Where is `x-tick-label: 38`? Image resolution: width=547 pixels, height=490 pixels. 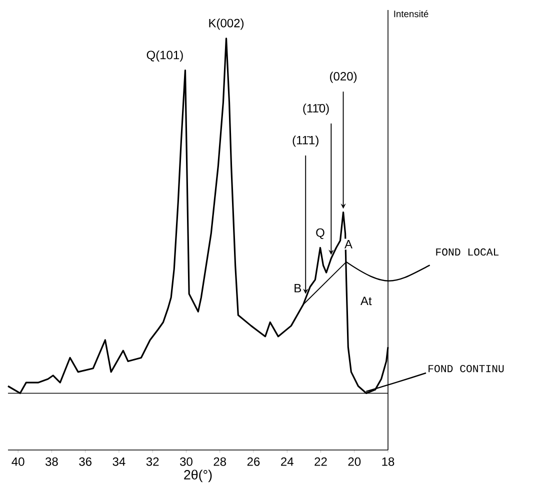
x-tick-label: 38 is located at coordinates (52, 461).